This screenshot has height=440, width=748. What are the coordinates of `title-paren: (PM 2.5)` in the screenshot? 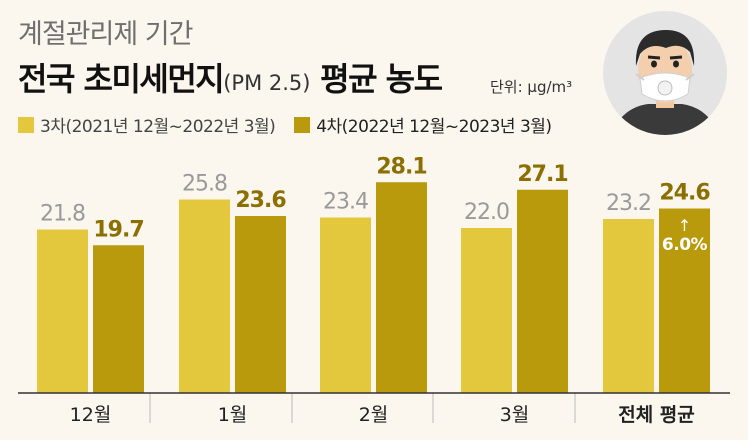 It's located at (267, 83).